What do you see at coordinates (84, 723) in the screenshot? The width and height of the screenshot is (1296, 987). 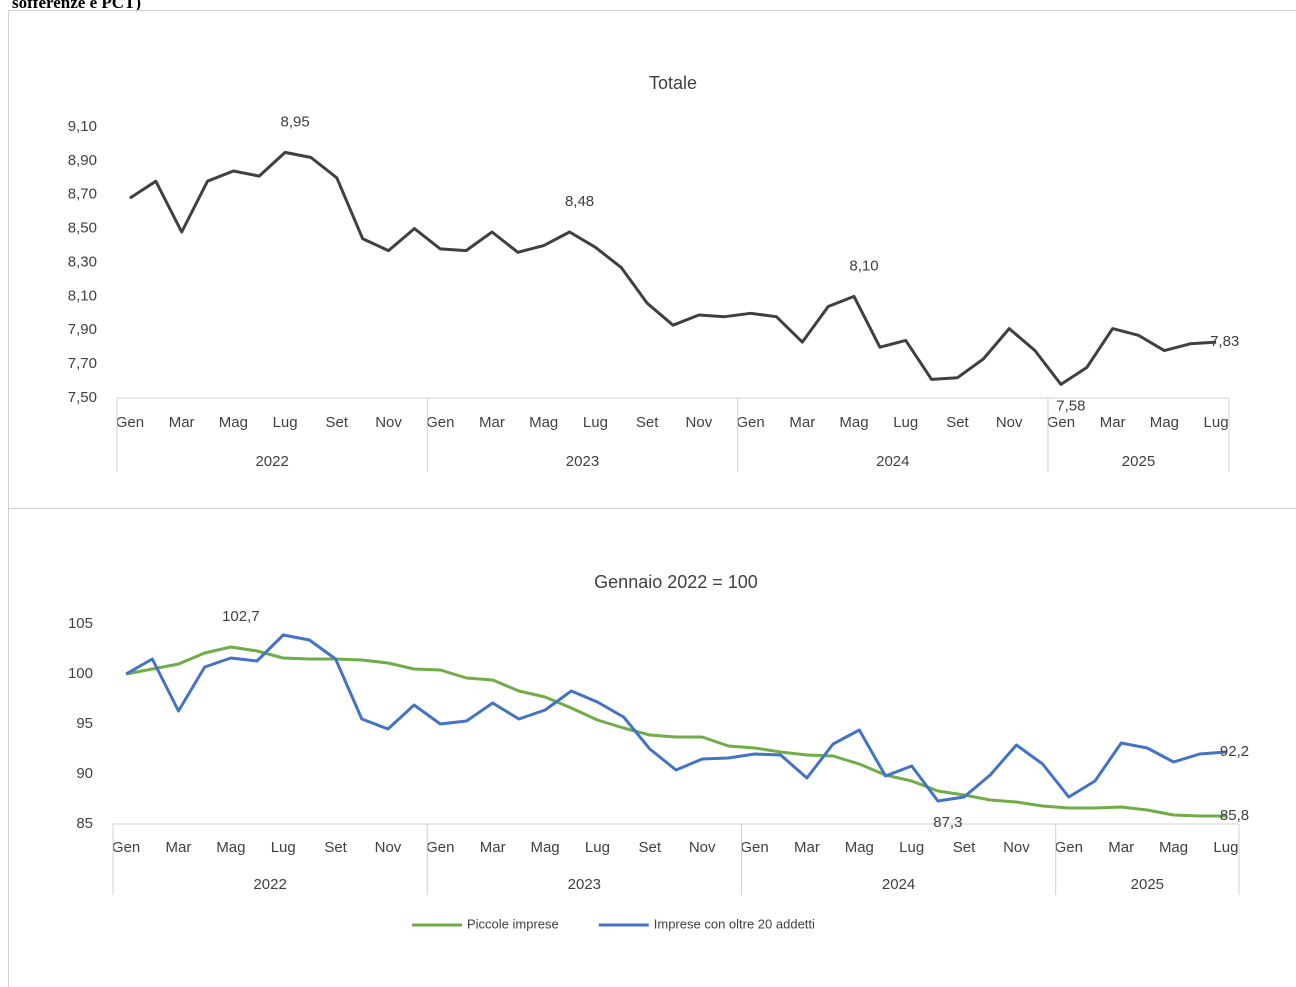 I see `y-tick-label: 95` at bounding box center [84, 723].